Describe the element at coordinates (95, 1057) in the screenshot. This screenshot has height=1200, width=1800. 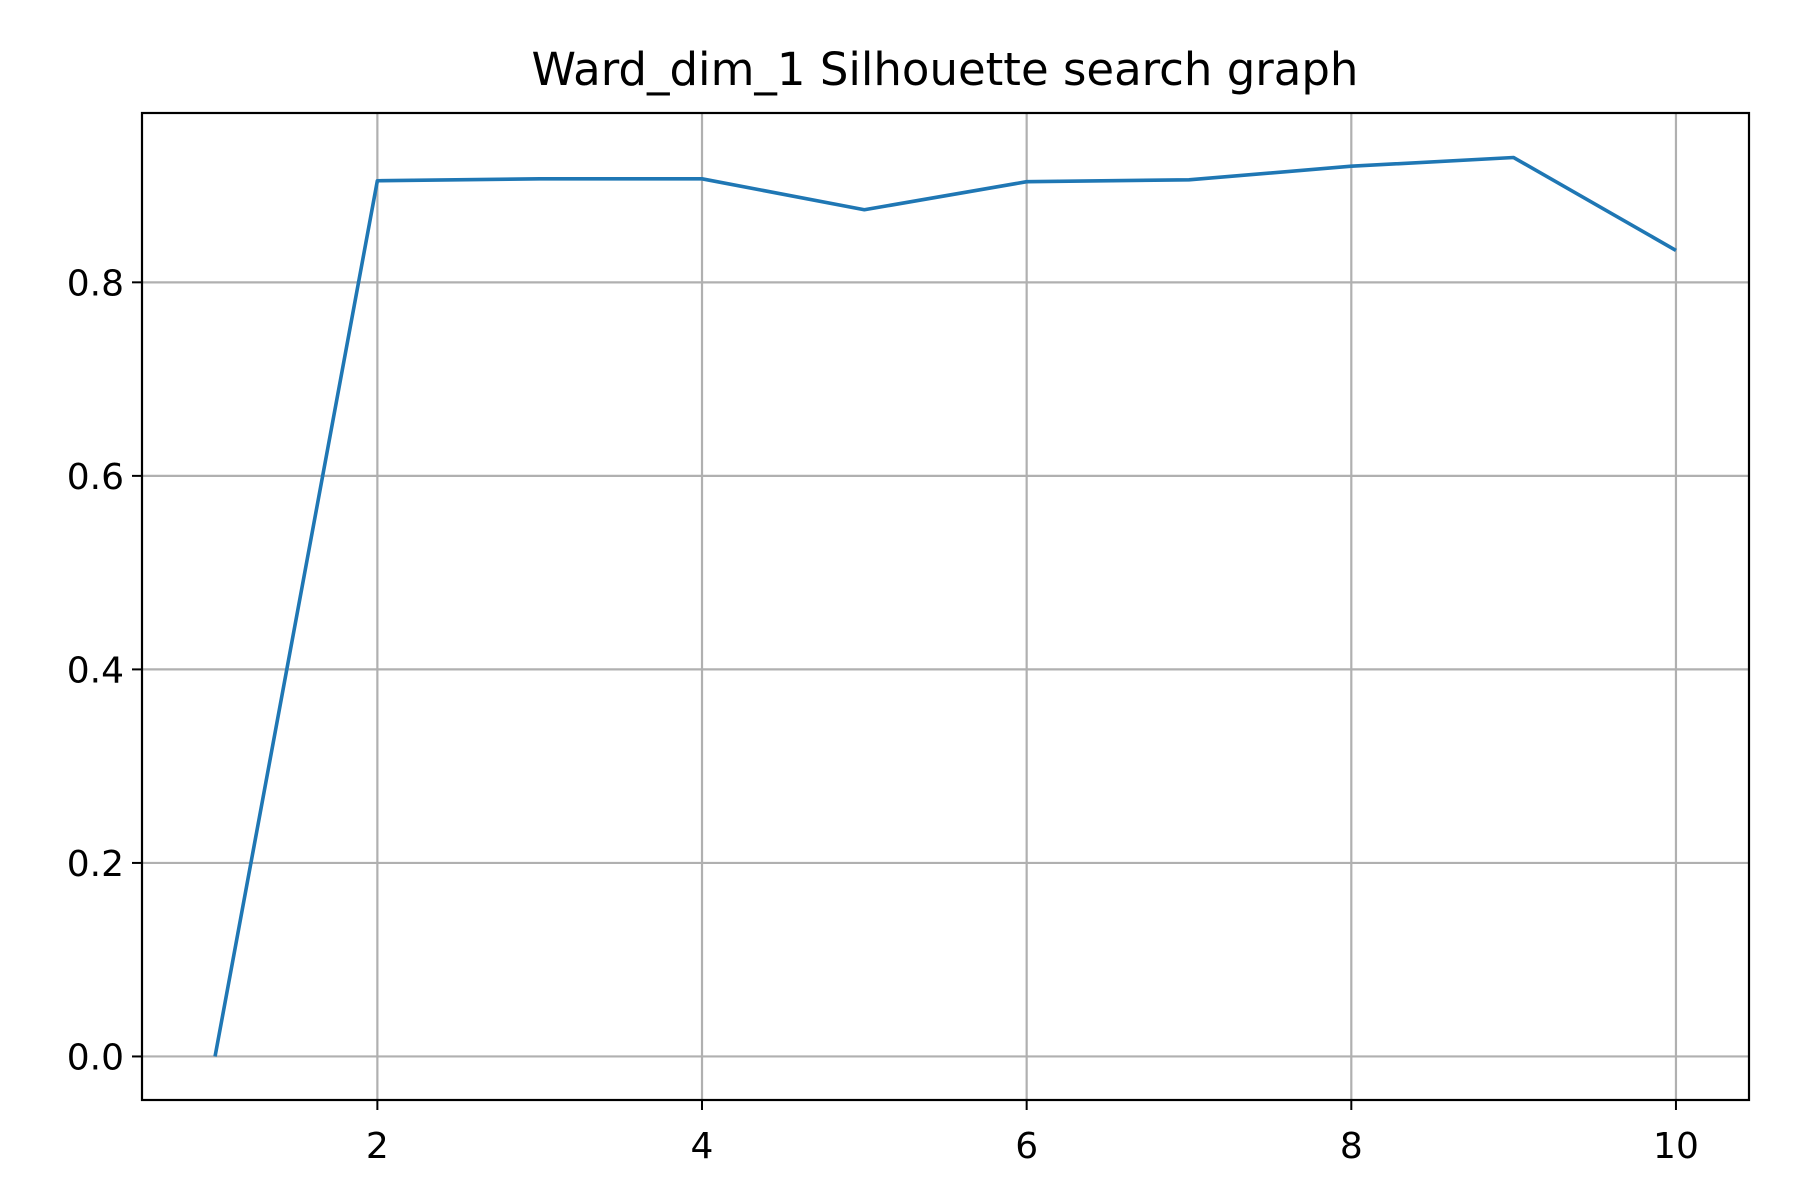
I see `y-tick-label: 0.0` at that location.